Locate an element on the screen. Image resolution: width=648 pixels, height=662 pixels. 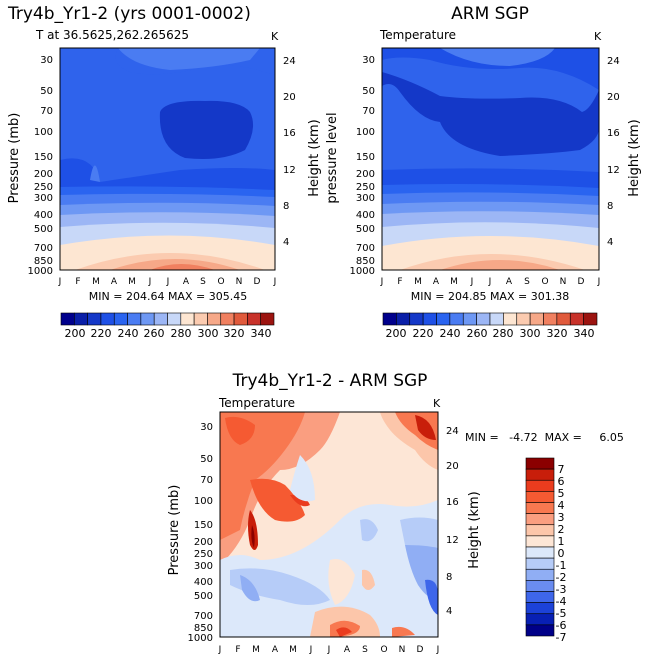
panel-model-month-axis: J F M A M J J A S O N D J is located at coordinates (167, 282).